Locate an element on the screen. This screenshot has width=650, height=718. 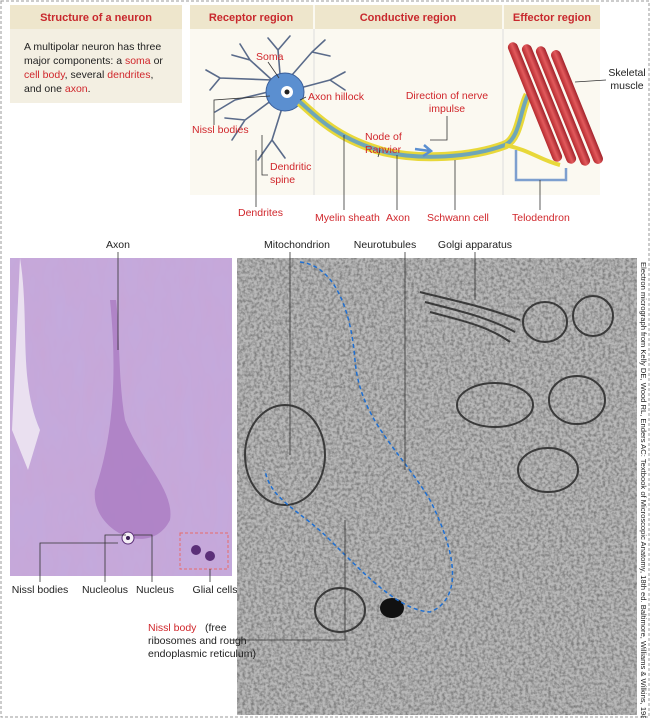
label: Myelin sheath is located at coordinates (347, 218).